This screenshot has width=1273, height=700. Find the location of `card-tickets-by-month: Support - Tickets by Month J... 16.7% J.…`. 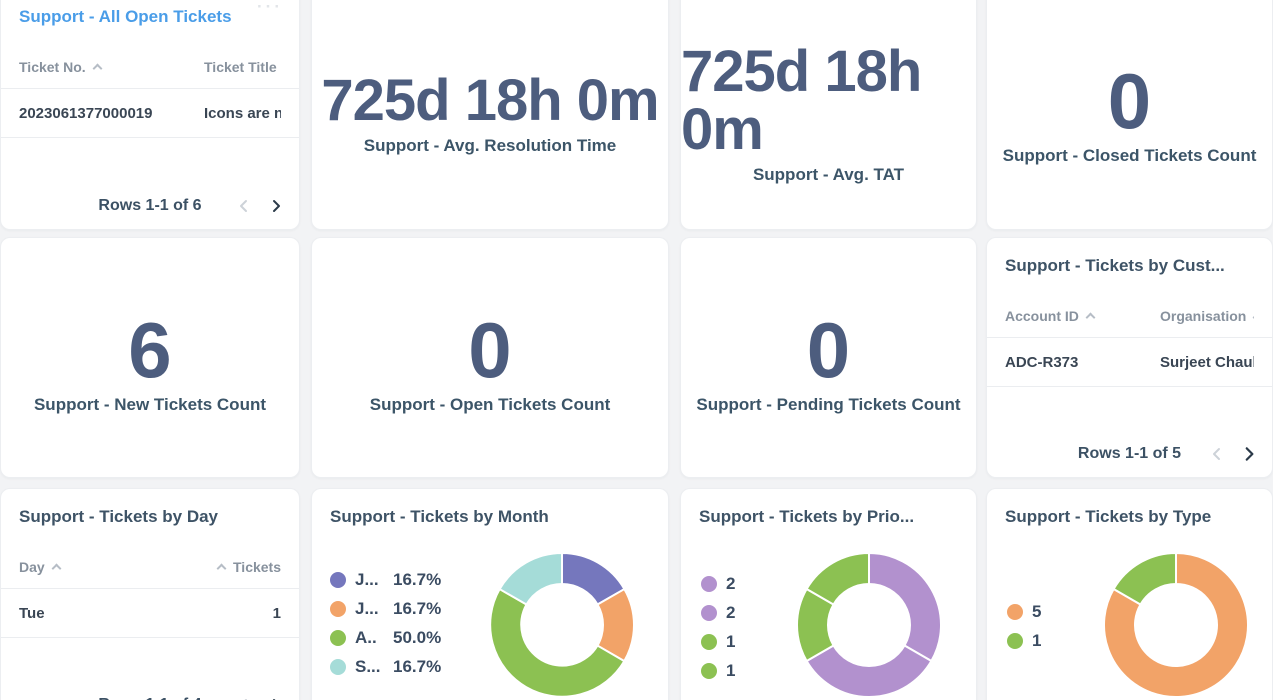

card-tickets-by-month: Support - Tickets by Month J... 16.7% J.… is located at coordinates (490, 594).